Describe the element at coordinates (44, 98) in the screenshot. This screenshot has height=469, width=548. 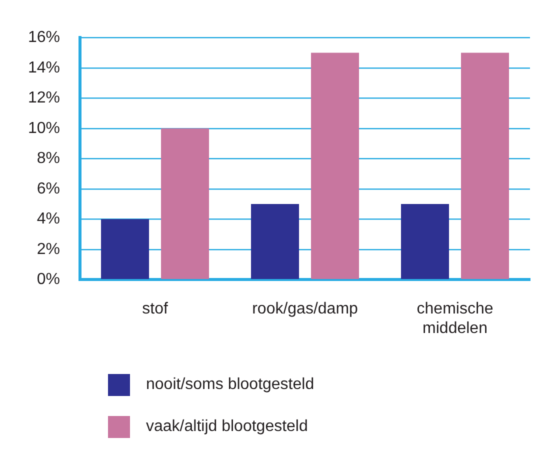
I see `y-tick-label: 12%` at that location.